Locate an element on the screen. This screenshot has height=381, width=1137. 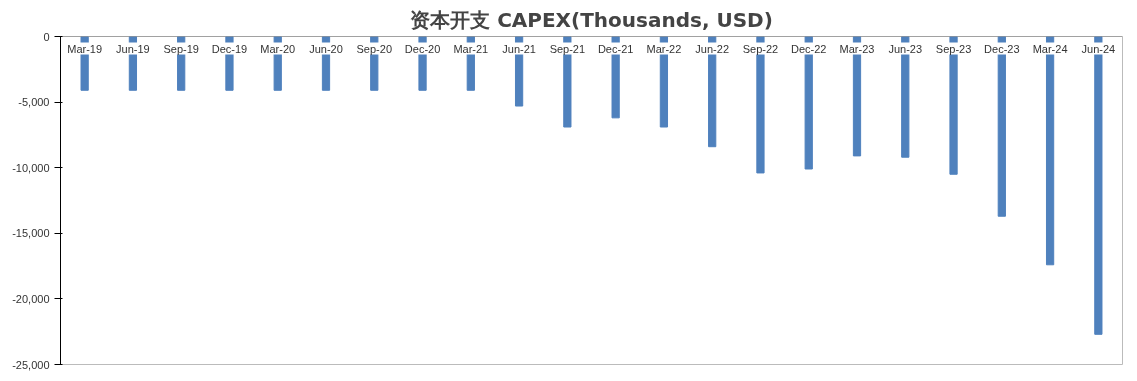
y-tick-label: 0 is located at coordinates (46, 36).